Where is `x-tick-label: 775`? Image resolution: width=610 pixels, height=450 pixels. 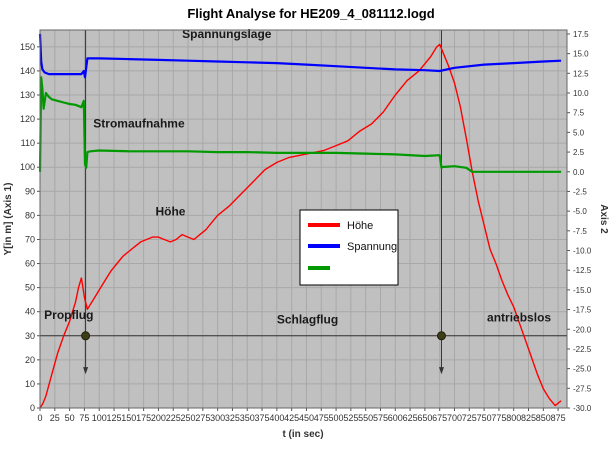
x-tick-label: 775 is located at coordinates (498, 418).